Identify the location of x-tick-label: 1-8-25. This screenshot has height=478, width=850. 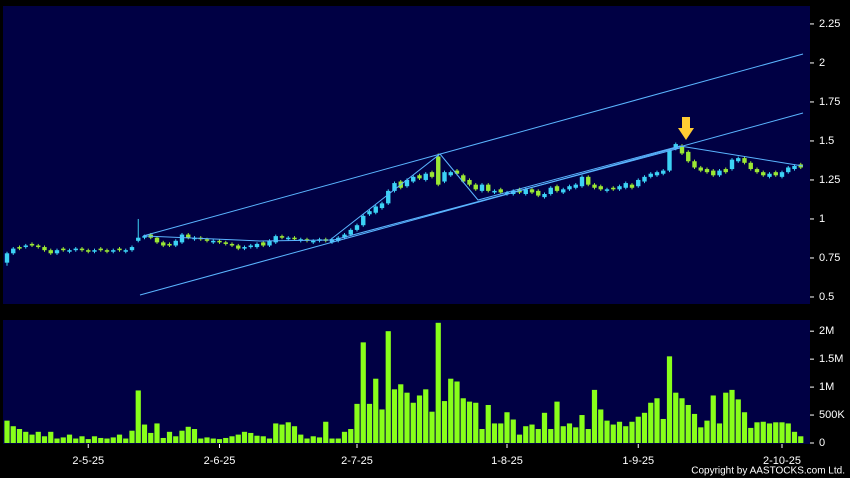
(507, 461).